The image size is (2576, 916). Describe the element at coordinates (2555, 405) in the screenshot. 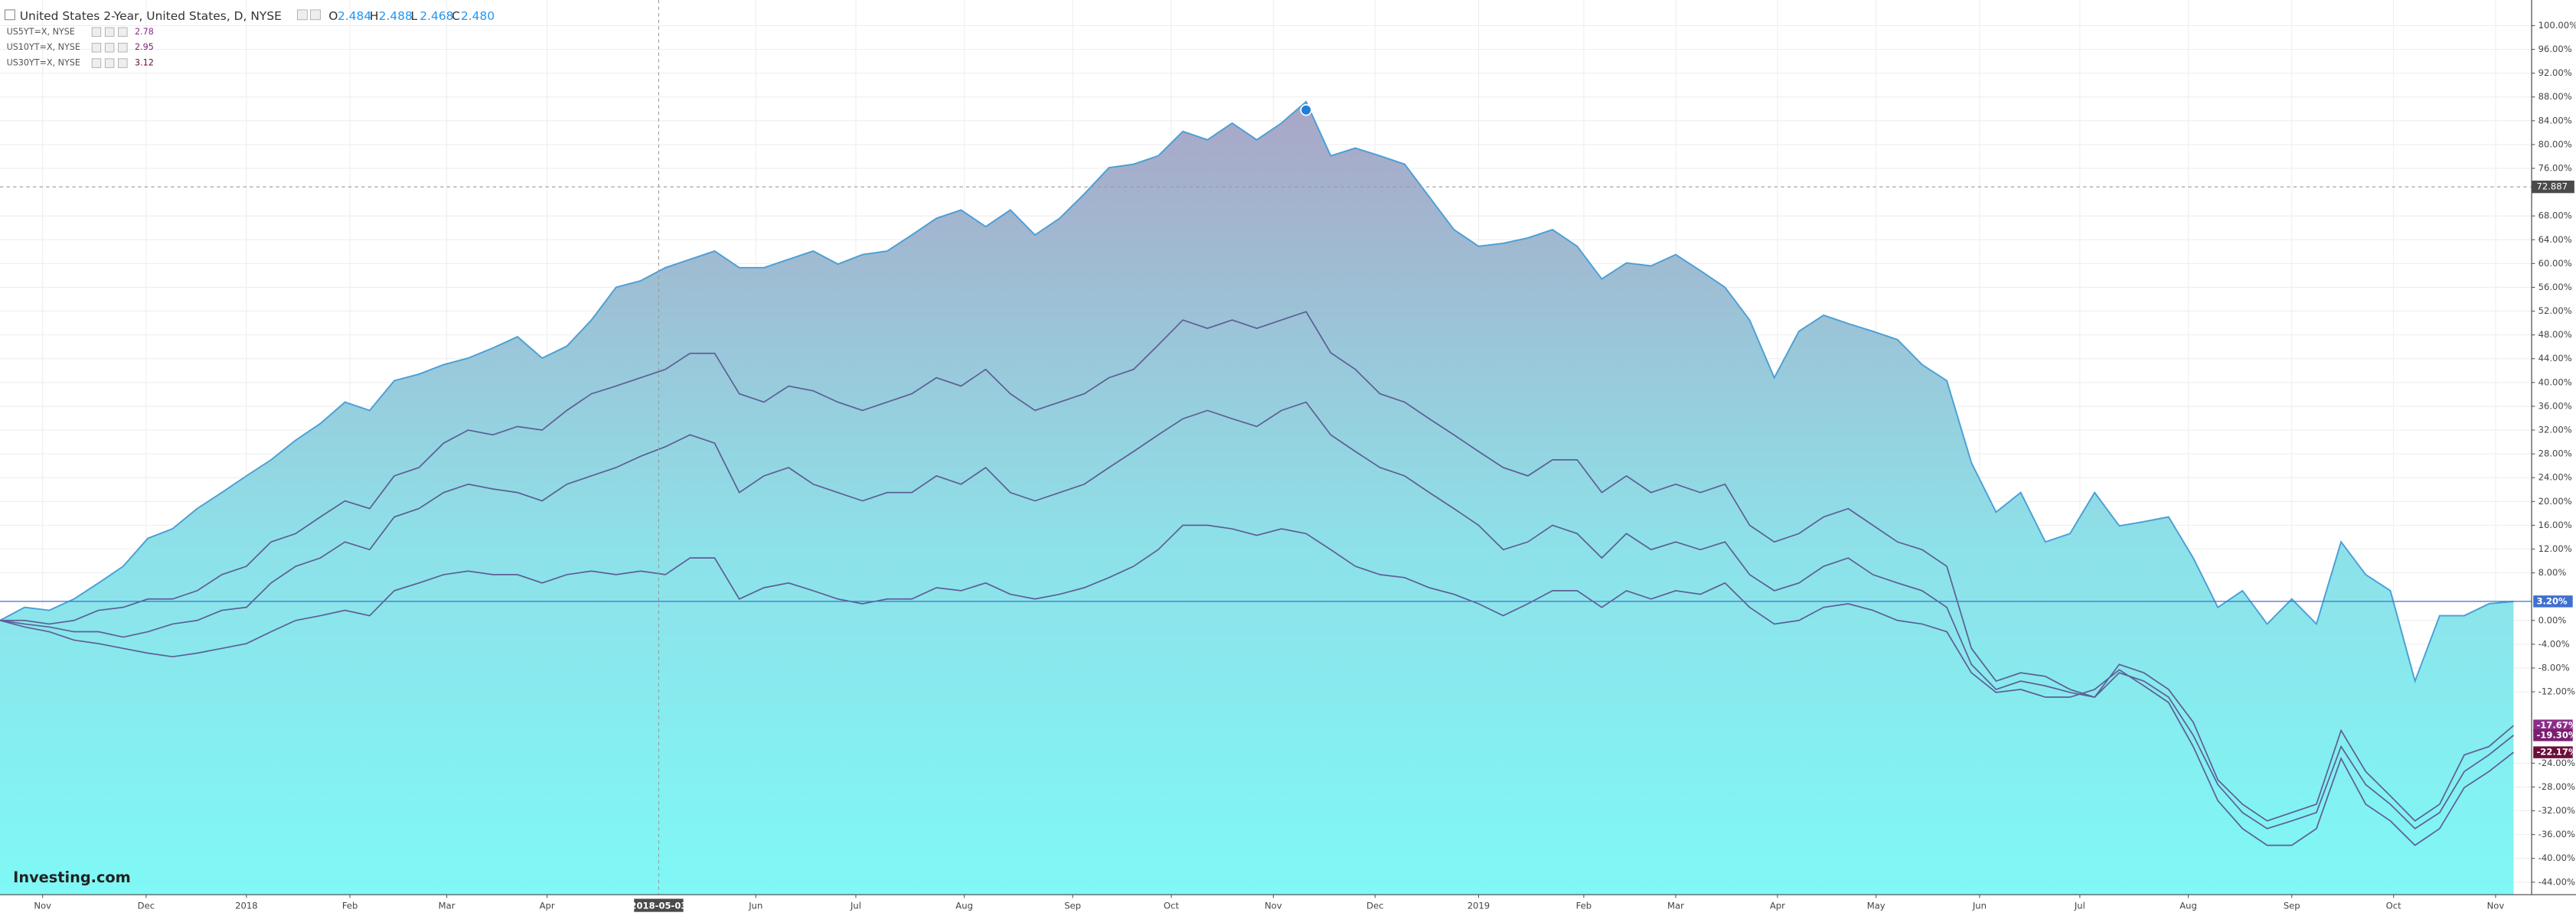

I see `y-tick-label: 36.00%` at that location.